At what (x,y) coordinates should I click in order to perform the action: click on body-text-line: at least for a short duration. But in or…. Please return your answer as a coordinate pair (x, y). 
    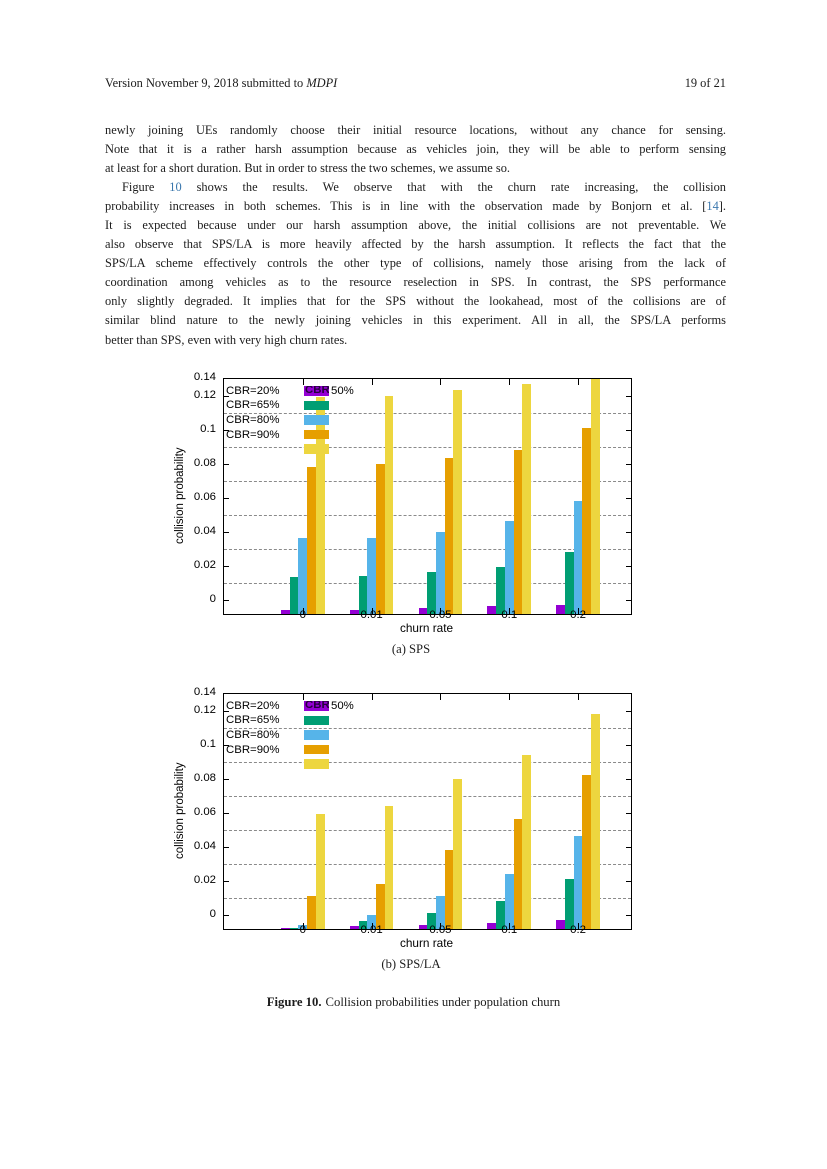
    Looking at the image, I should click on (415, 168).